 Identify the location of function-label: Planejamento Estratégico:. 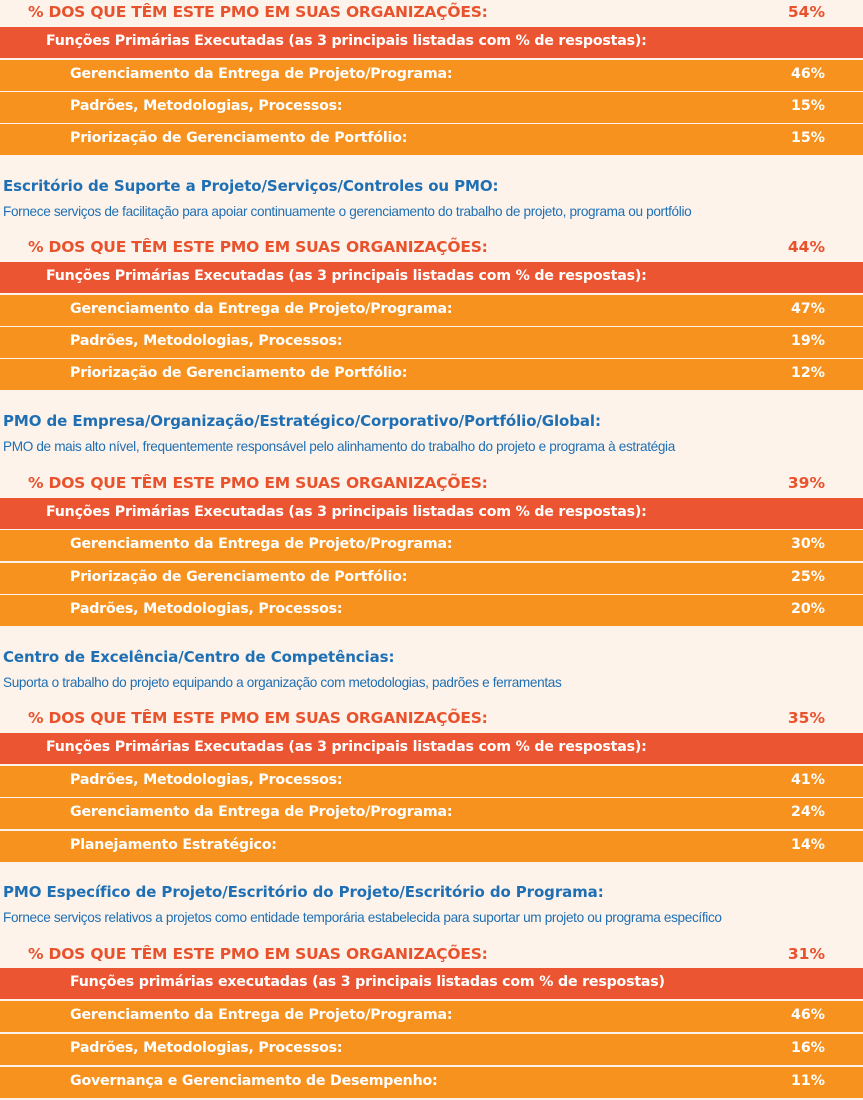
(173, 845).